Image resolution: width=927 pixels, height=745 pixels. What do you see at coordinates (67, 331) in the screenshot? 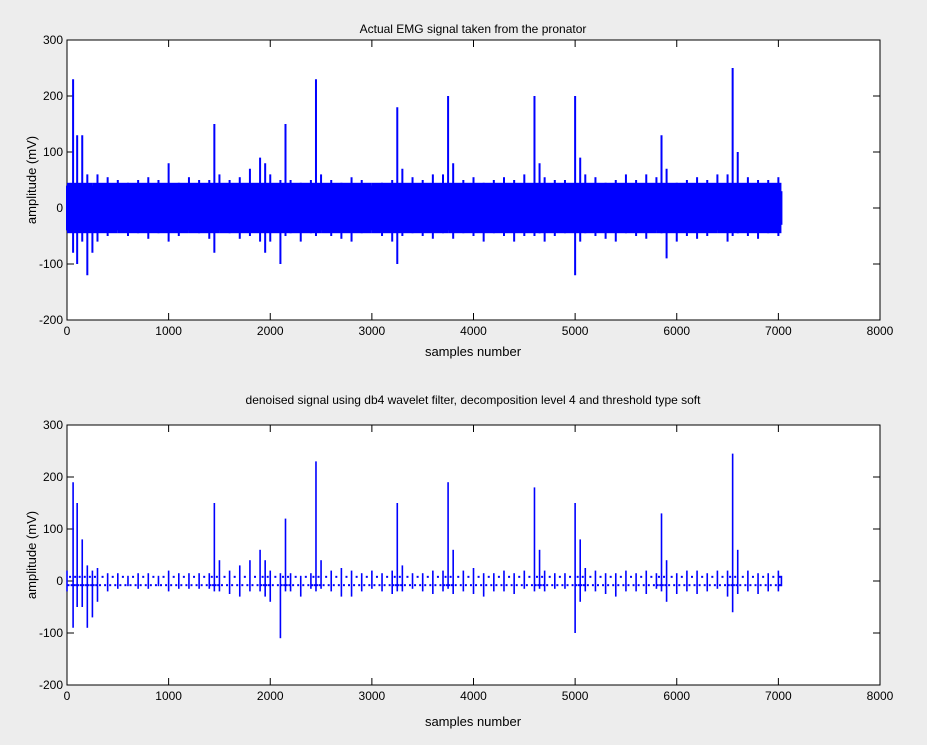
I see `top-xtick-label: 0` at bounding box center [67, 331].